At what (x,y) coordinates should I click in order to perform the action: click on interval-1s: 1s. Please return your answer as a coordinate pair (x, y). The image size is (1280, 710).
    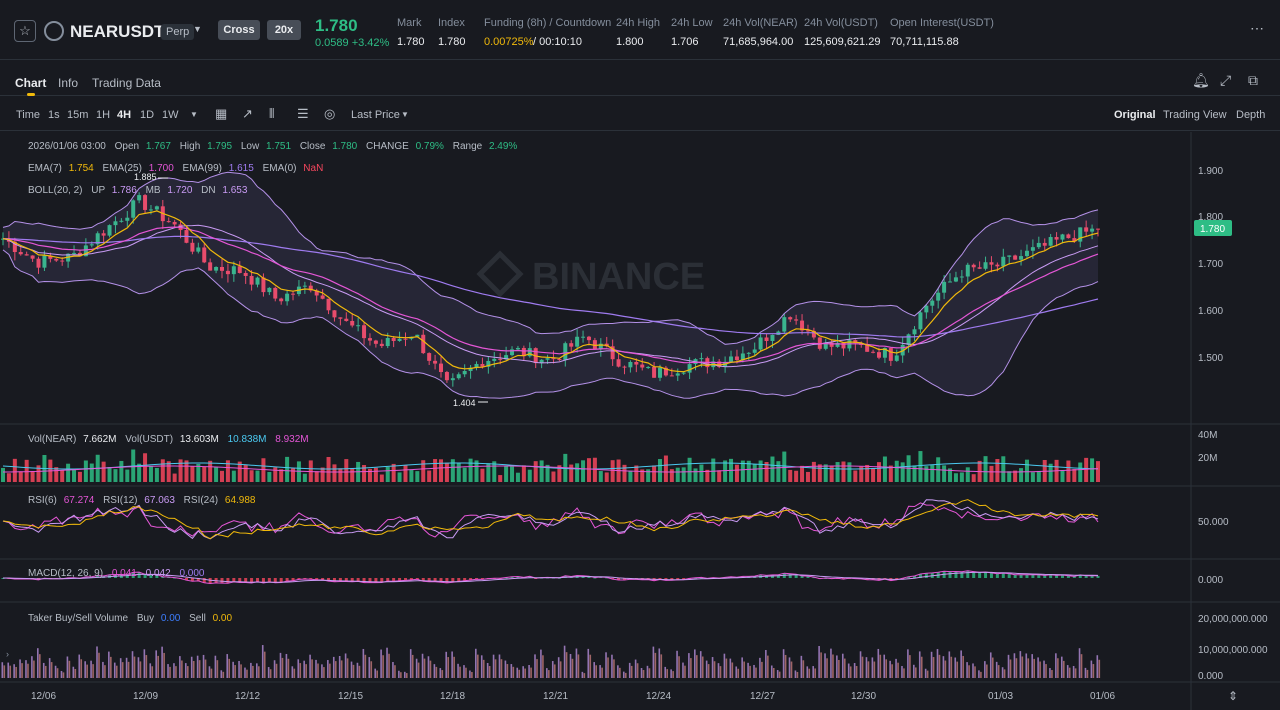
    Looking at the image, I should click on (54, 115).